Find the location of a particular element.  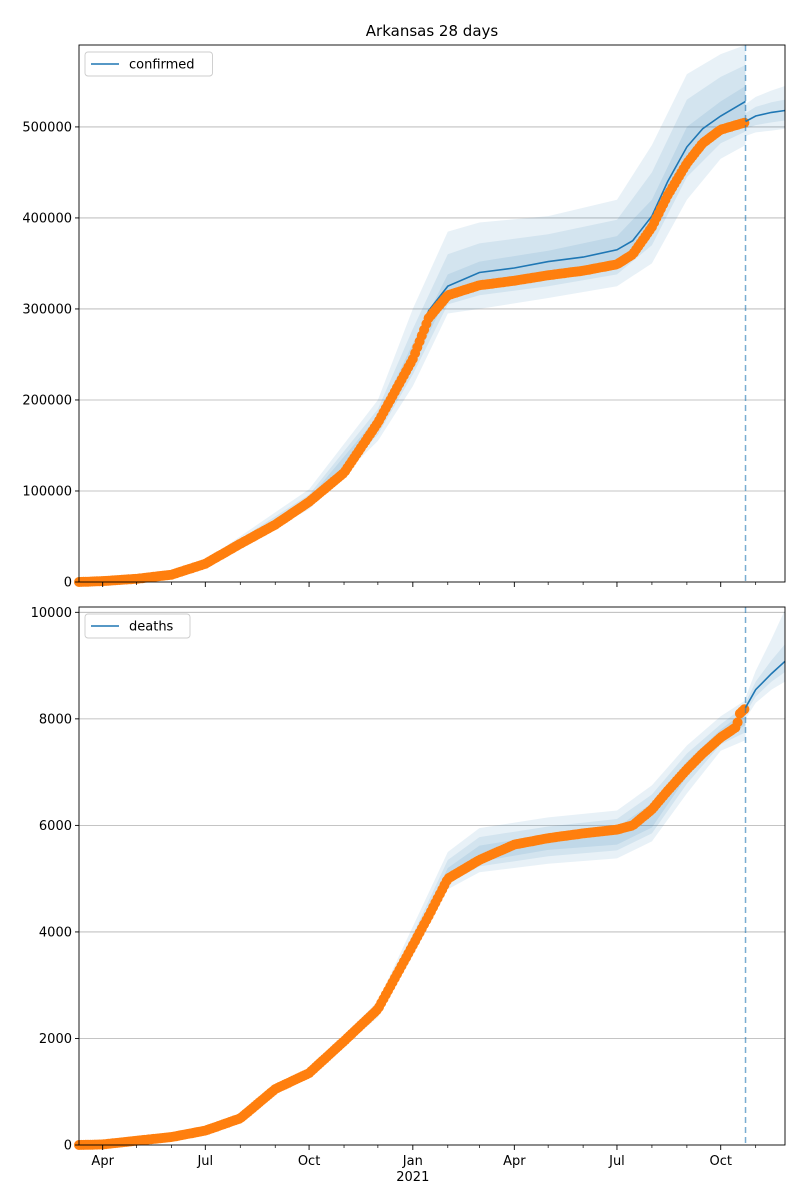

y-tick-label: 200000 is located at coordinates (47, 400).